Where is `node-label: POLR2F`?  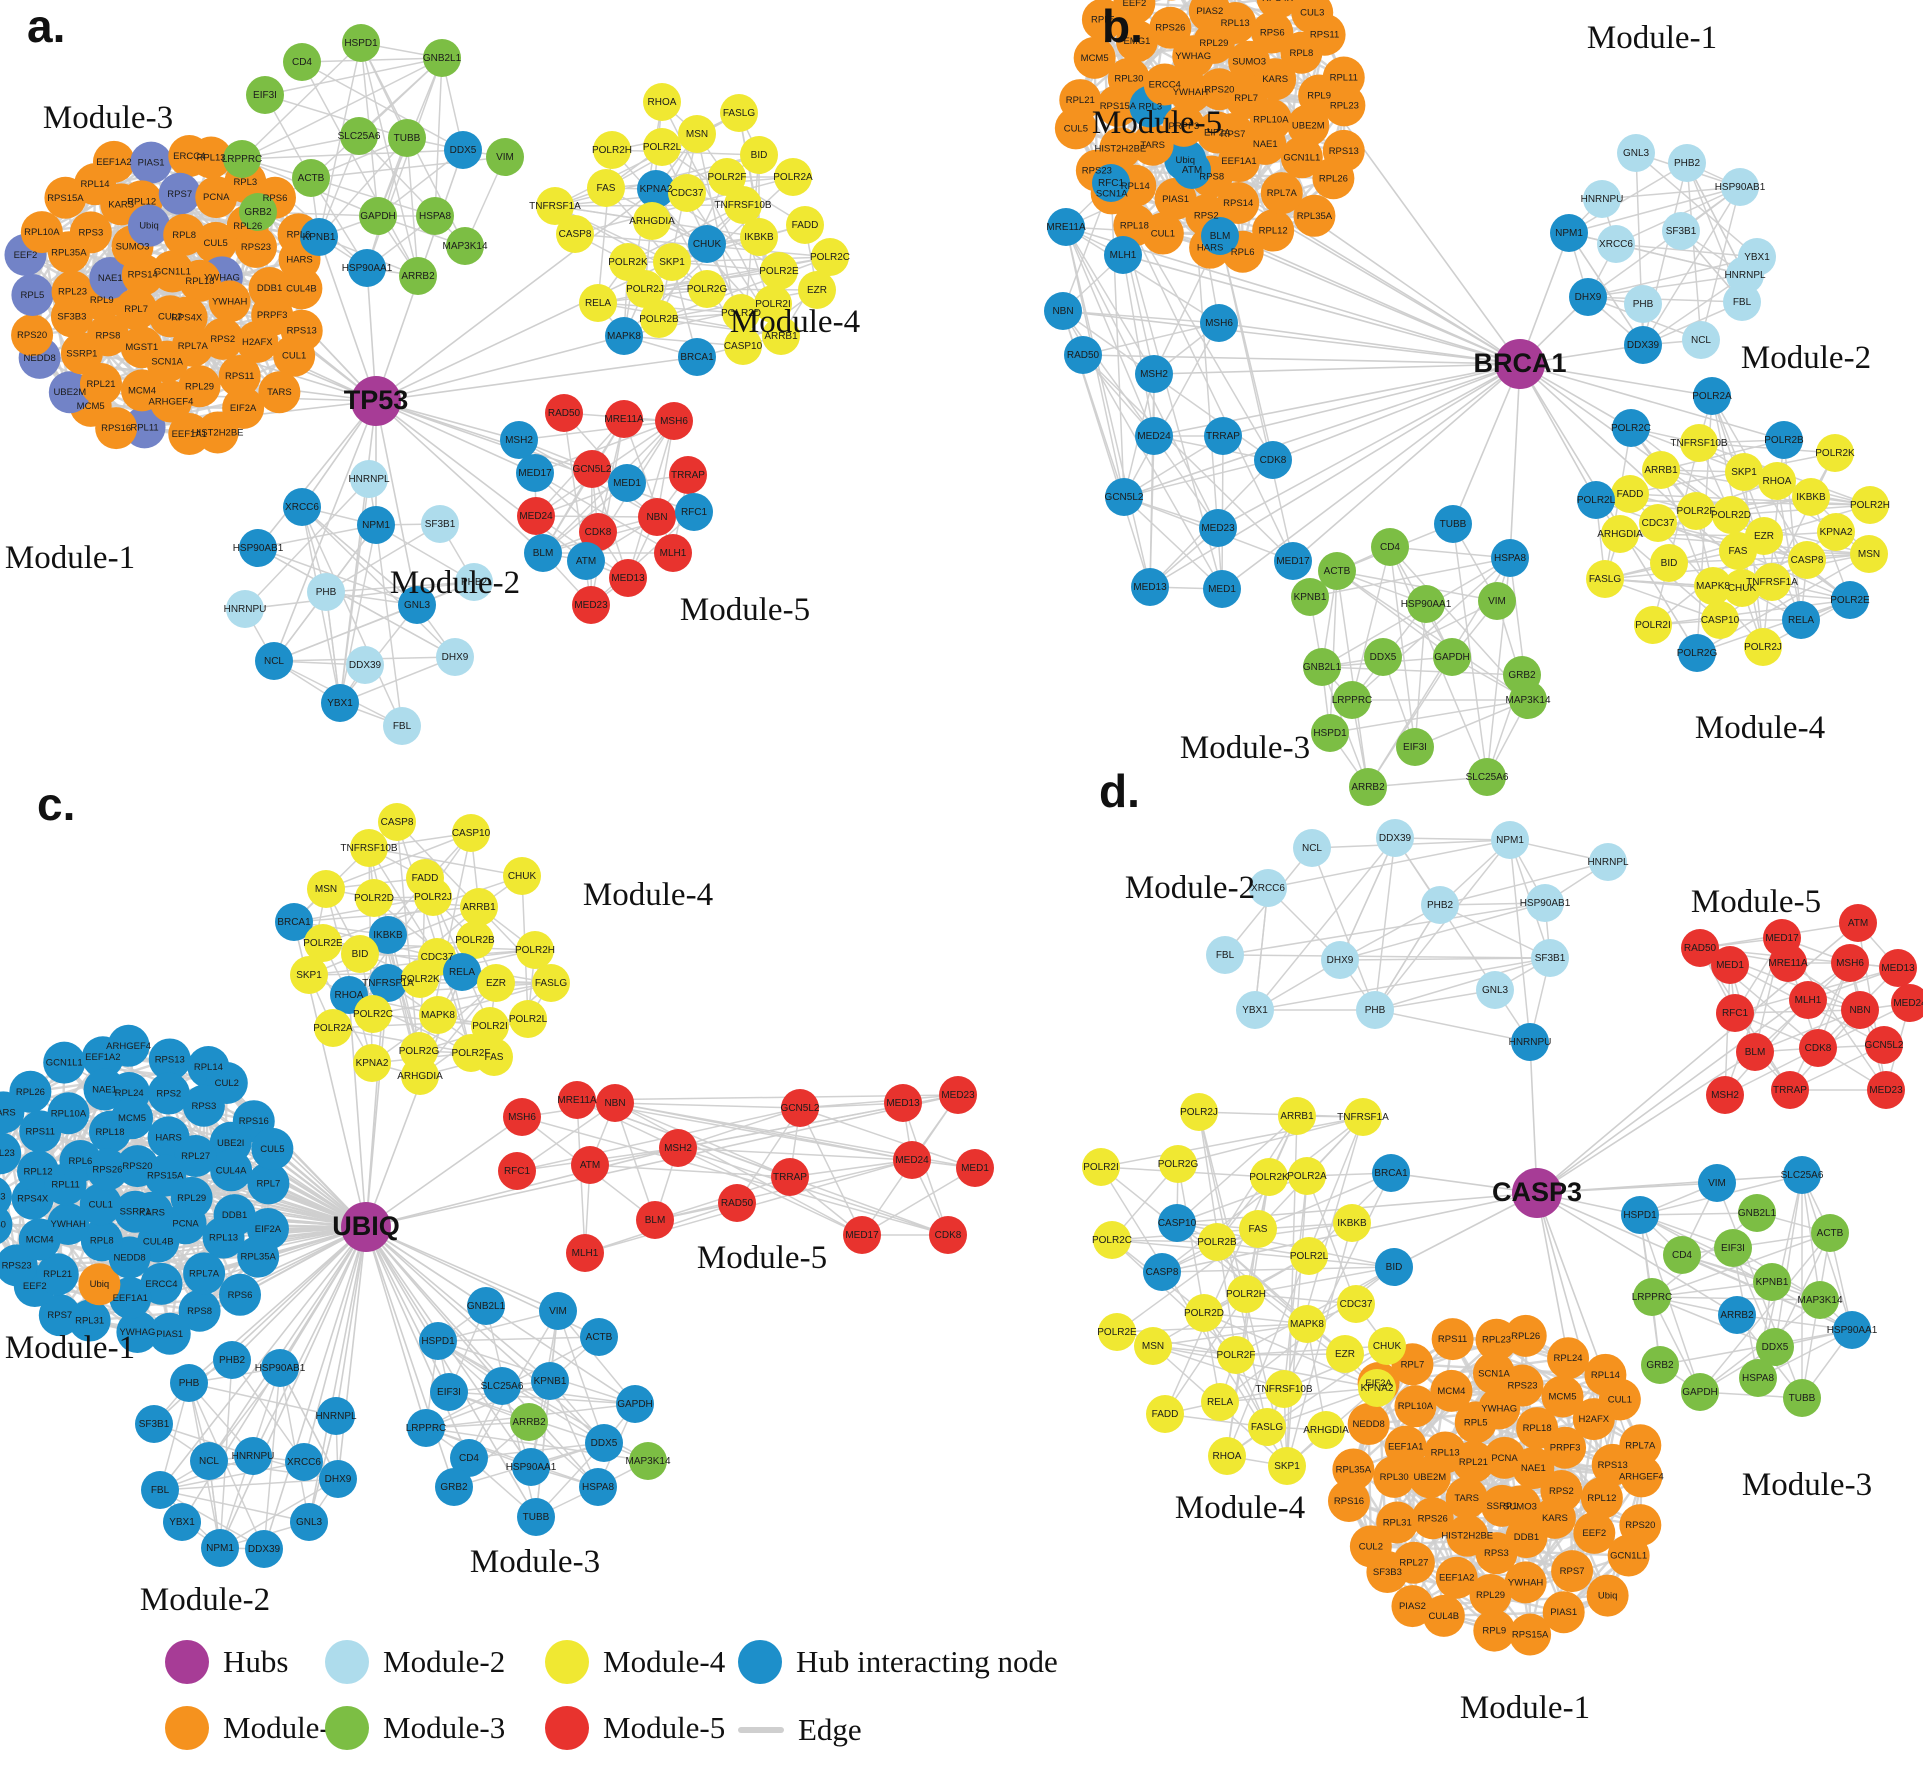 node-label: POLR2F is located at coordinates (471, 1053).